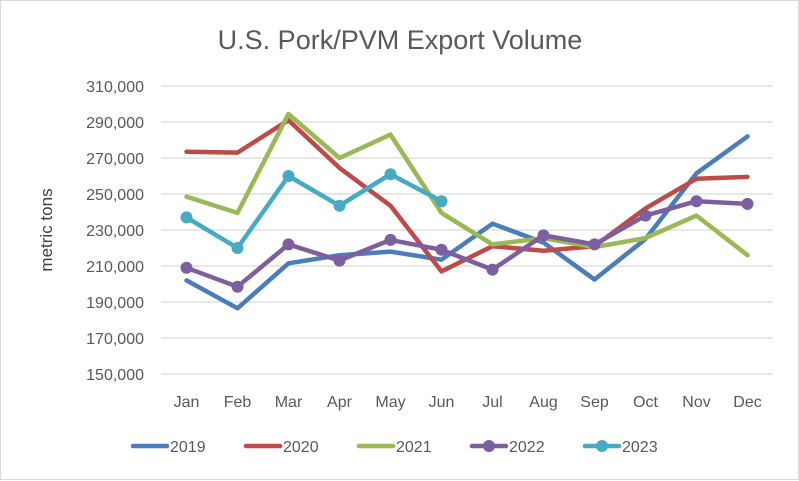 The height and width of the screenshot is (481, 799). I want to click on y-tick-label: 170,000, so click(115, 339).